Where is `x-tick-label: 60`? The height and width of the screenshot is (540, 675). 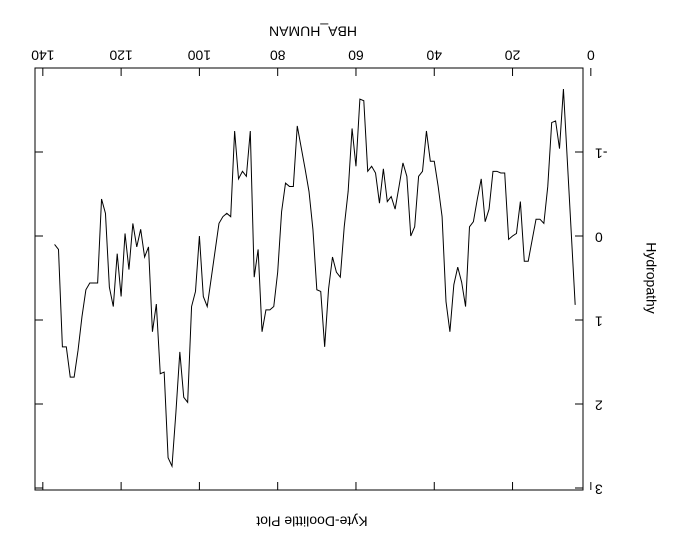
x-tick-label: 60 is located at coordinates (356, 55).